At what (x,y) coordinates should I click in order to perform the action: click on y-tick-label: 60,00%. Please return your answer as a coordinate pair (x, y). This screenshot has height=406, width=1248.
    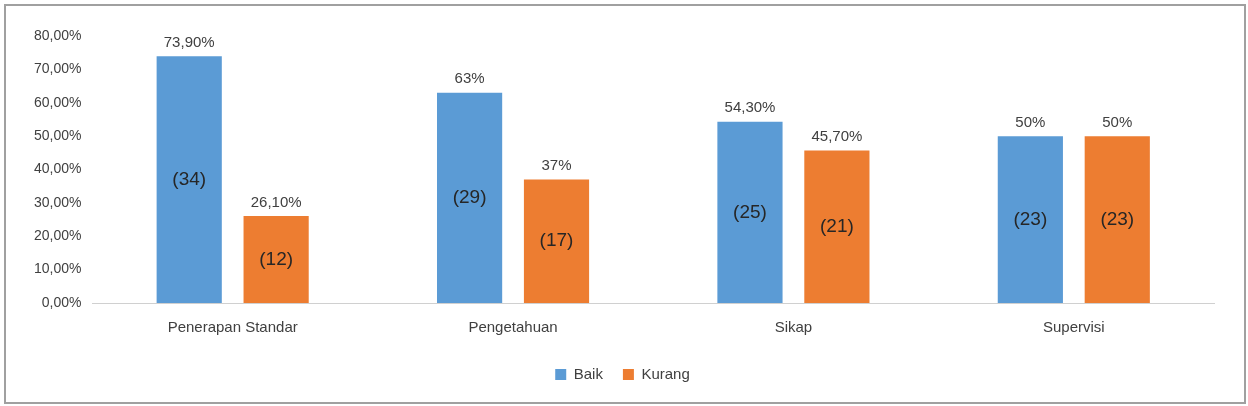
    Looking at the image, I should click on (58, 101).